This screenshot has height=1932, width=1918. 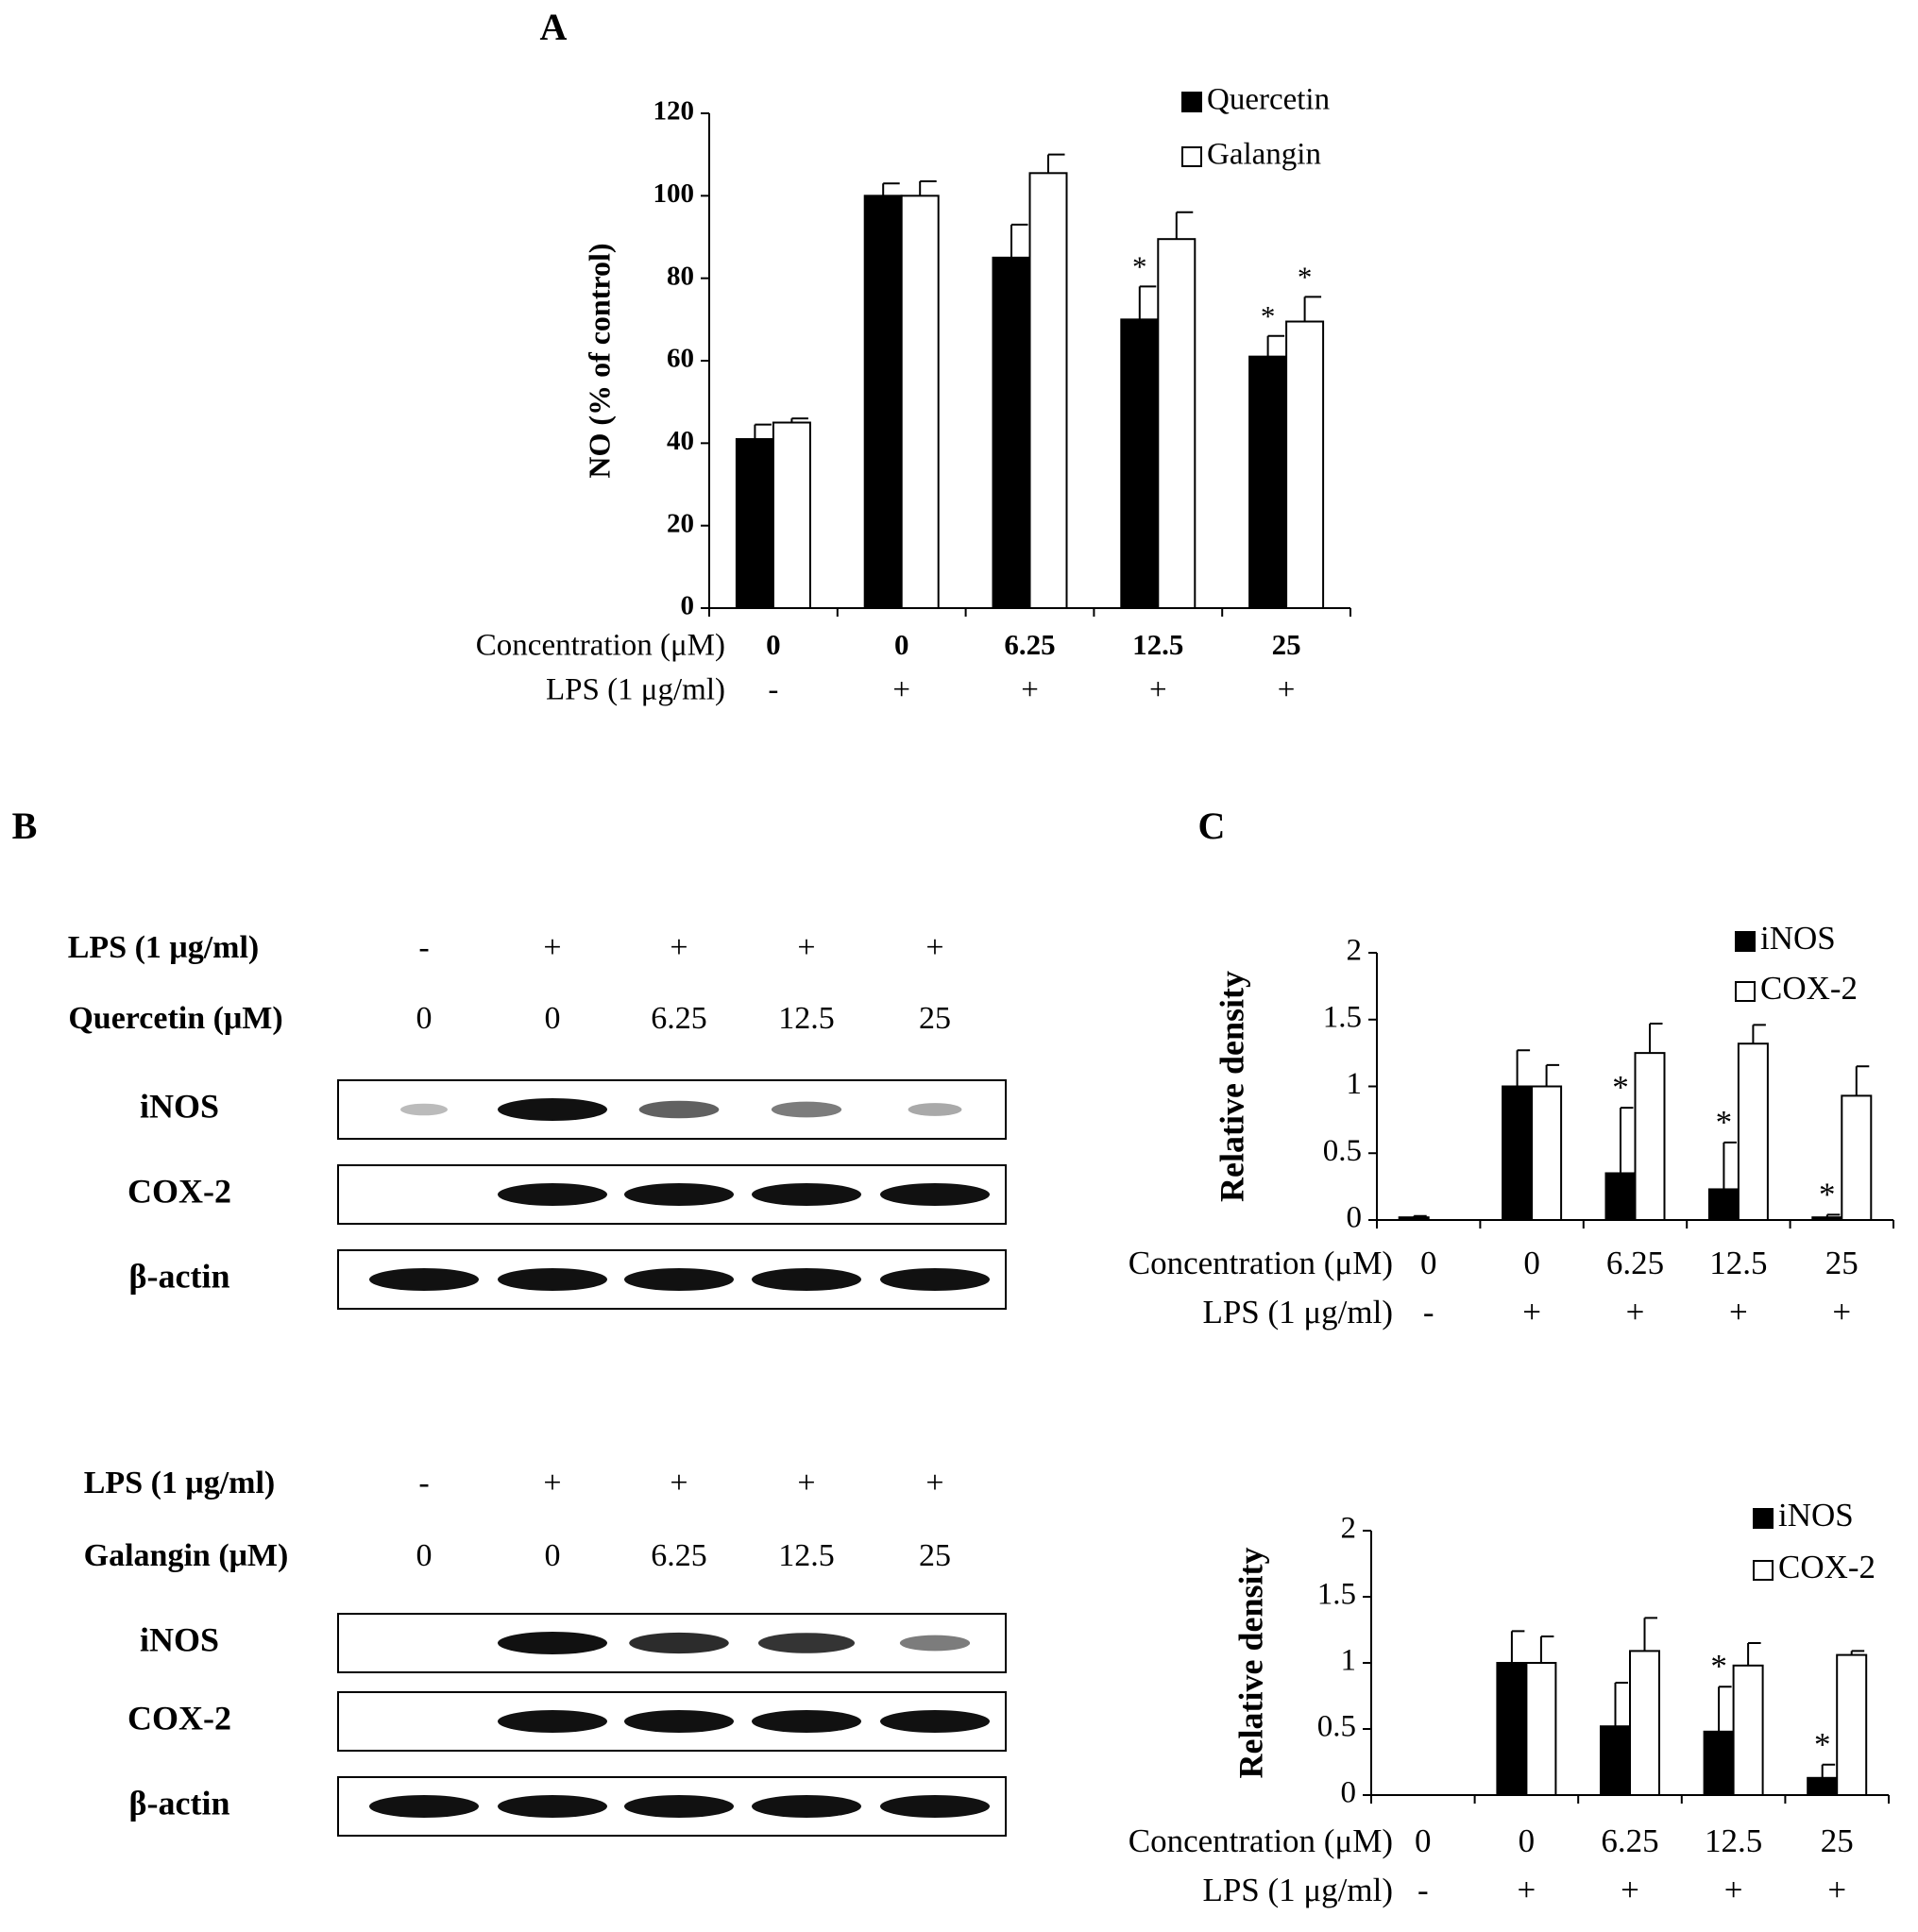 I want to click on x-tick-label: 12.5, so click(x=1733, y=1840).